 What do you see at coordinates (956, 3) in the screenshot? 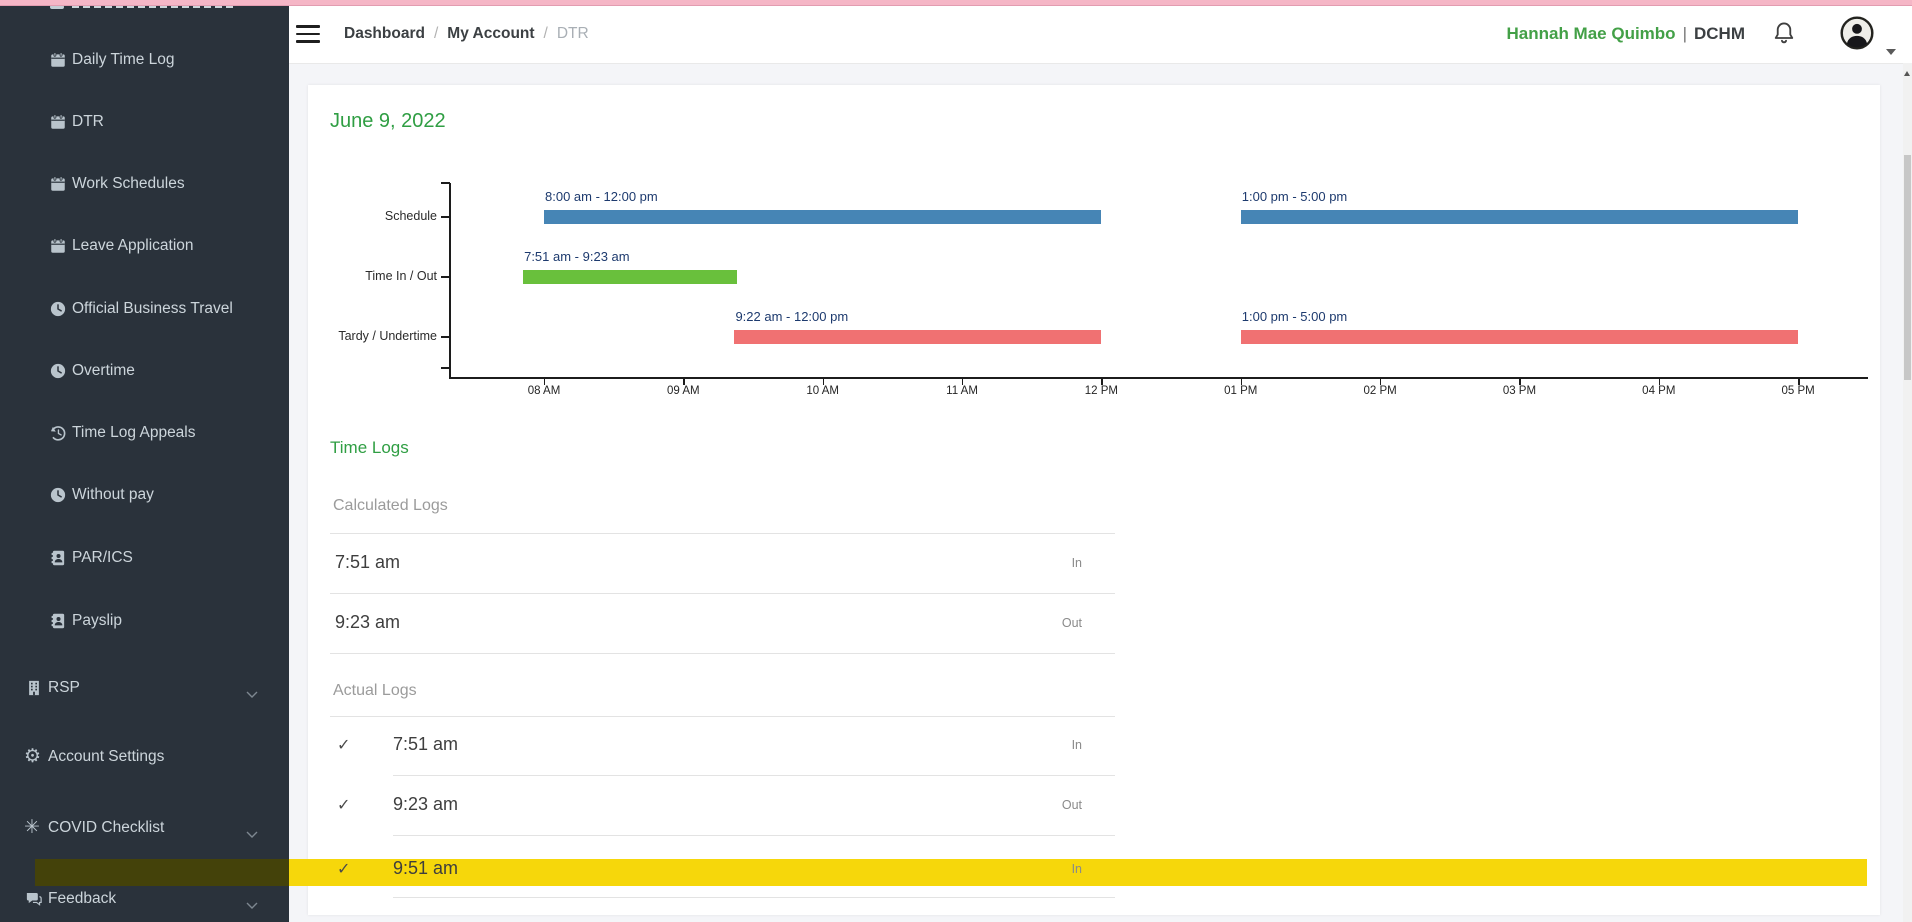
I see `pink-annotation-bar` at bounding box center [956, 3].